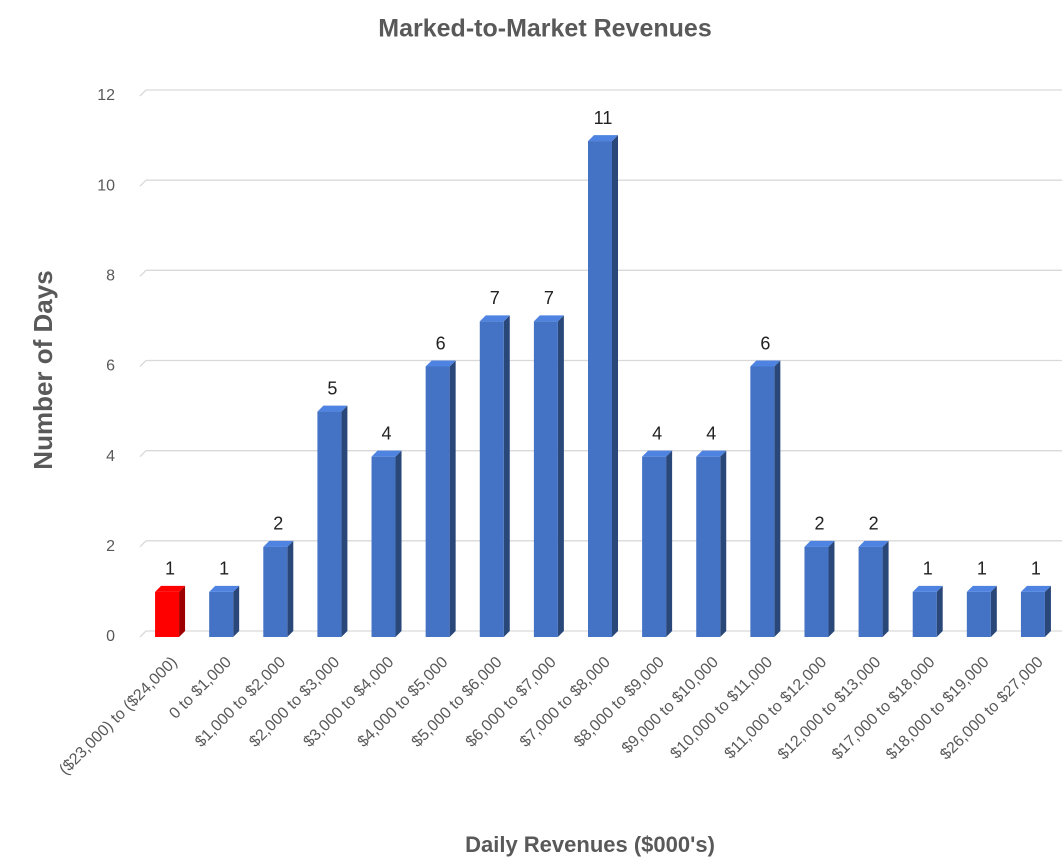 This screenshot has width=1062, height=861. Describe the element at coordinates (565, 702) in the screenshot. I see `x-tick-label: $7,000 to $8,000` at that location.